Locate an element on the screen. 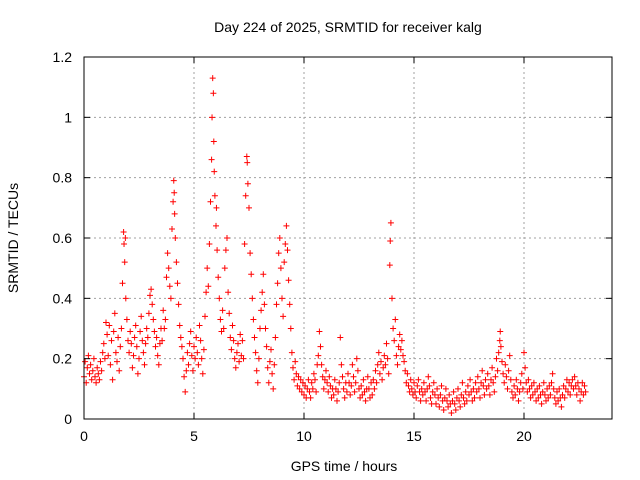 The height and width of the screenshot is (480, 640). x-tick-label: 0 is located at coordinates (84, 436).